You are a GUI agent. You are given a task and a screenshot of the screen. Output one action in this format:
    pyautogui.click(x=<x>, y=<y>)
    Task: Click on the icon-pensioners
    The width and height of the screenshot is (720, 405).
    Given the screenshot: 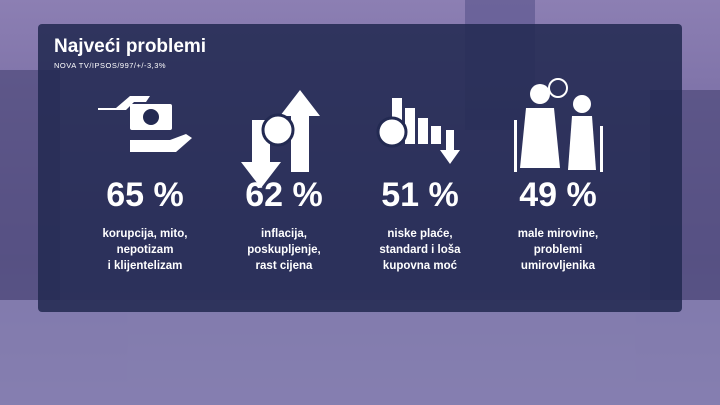 What is the action you would take?
    pyautogui.click(x=558, y=125)
    